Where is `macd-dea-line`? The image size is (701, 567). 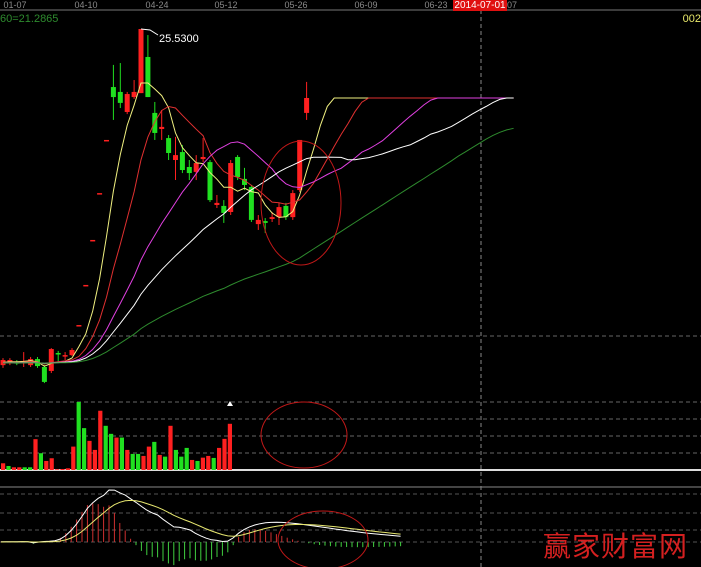 macd-dea-line is located at coordinates (200, 521).